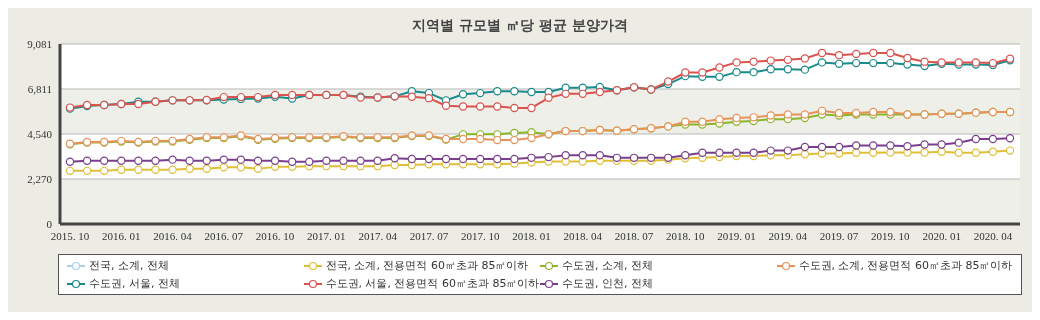 This screenshot has height=320, width=1040. Describe the element at coordinates (173, 235) in the screenshot. I see `x-tick-label: 2016. 04` at that location.